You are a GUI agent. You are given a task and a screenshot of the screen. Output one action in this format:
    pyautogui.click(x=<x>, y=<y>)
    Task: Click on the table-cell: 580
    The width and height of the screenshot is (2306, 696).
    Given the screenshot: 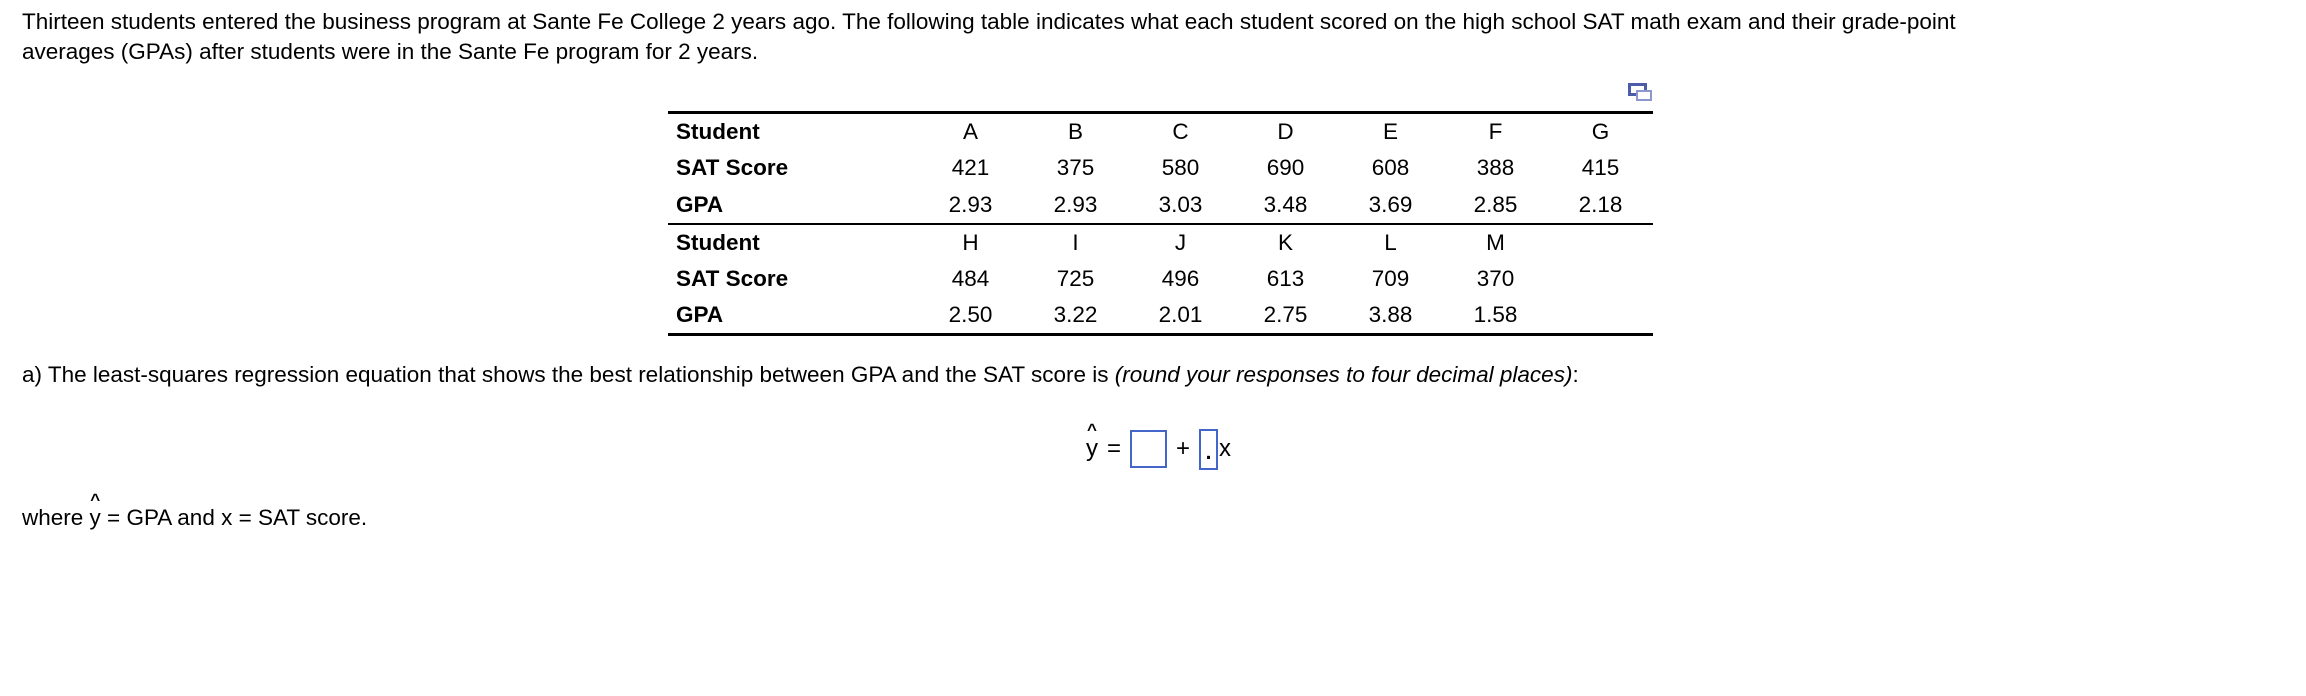 What is the action you would take?
    pyautogui.click(x=1180, y=167)
    